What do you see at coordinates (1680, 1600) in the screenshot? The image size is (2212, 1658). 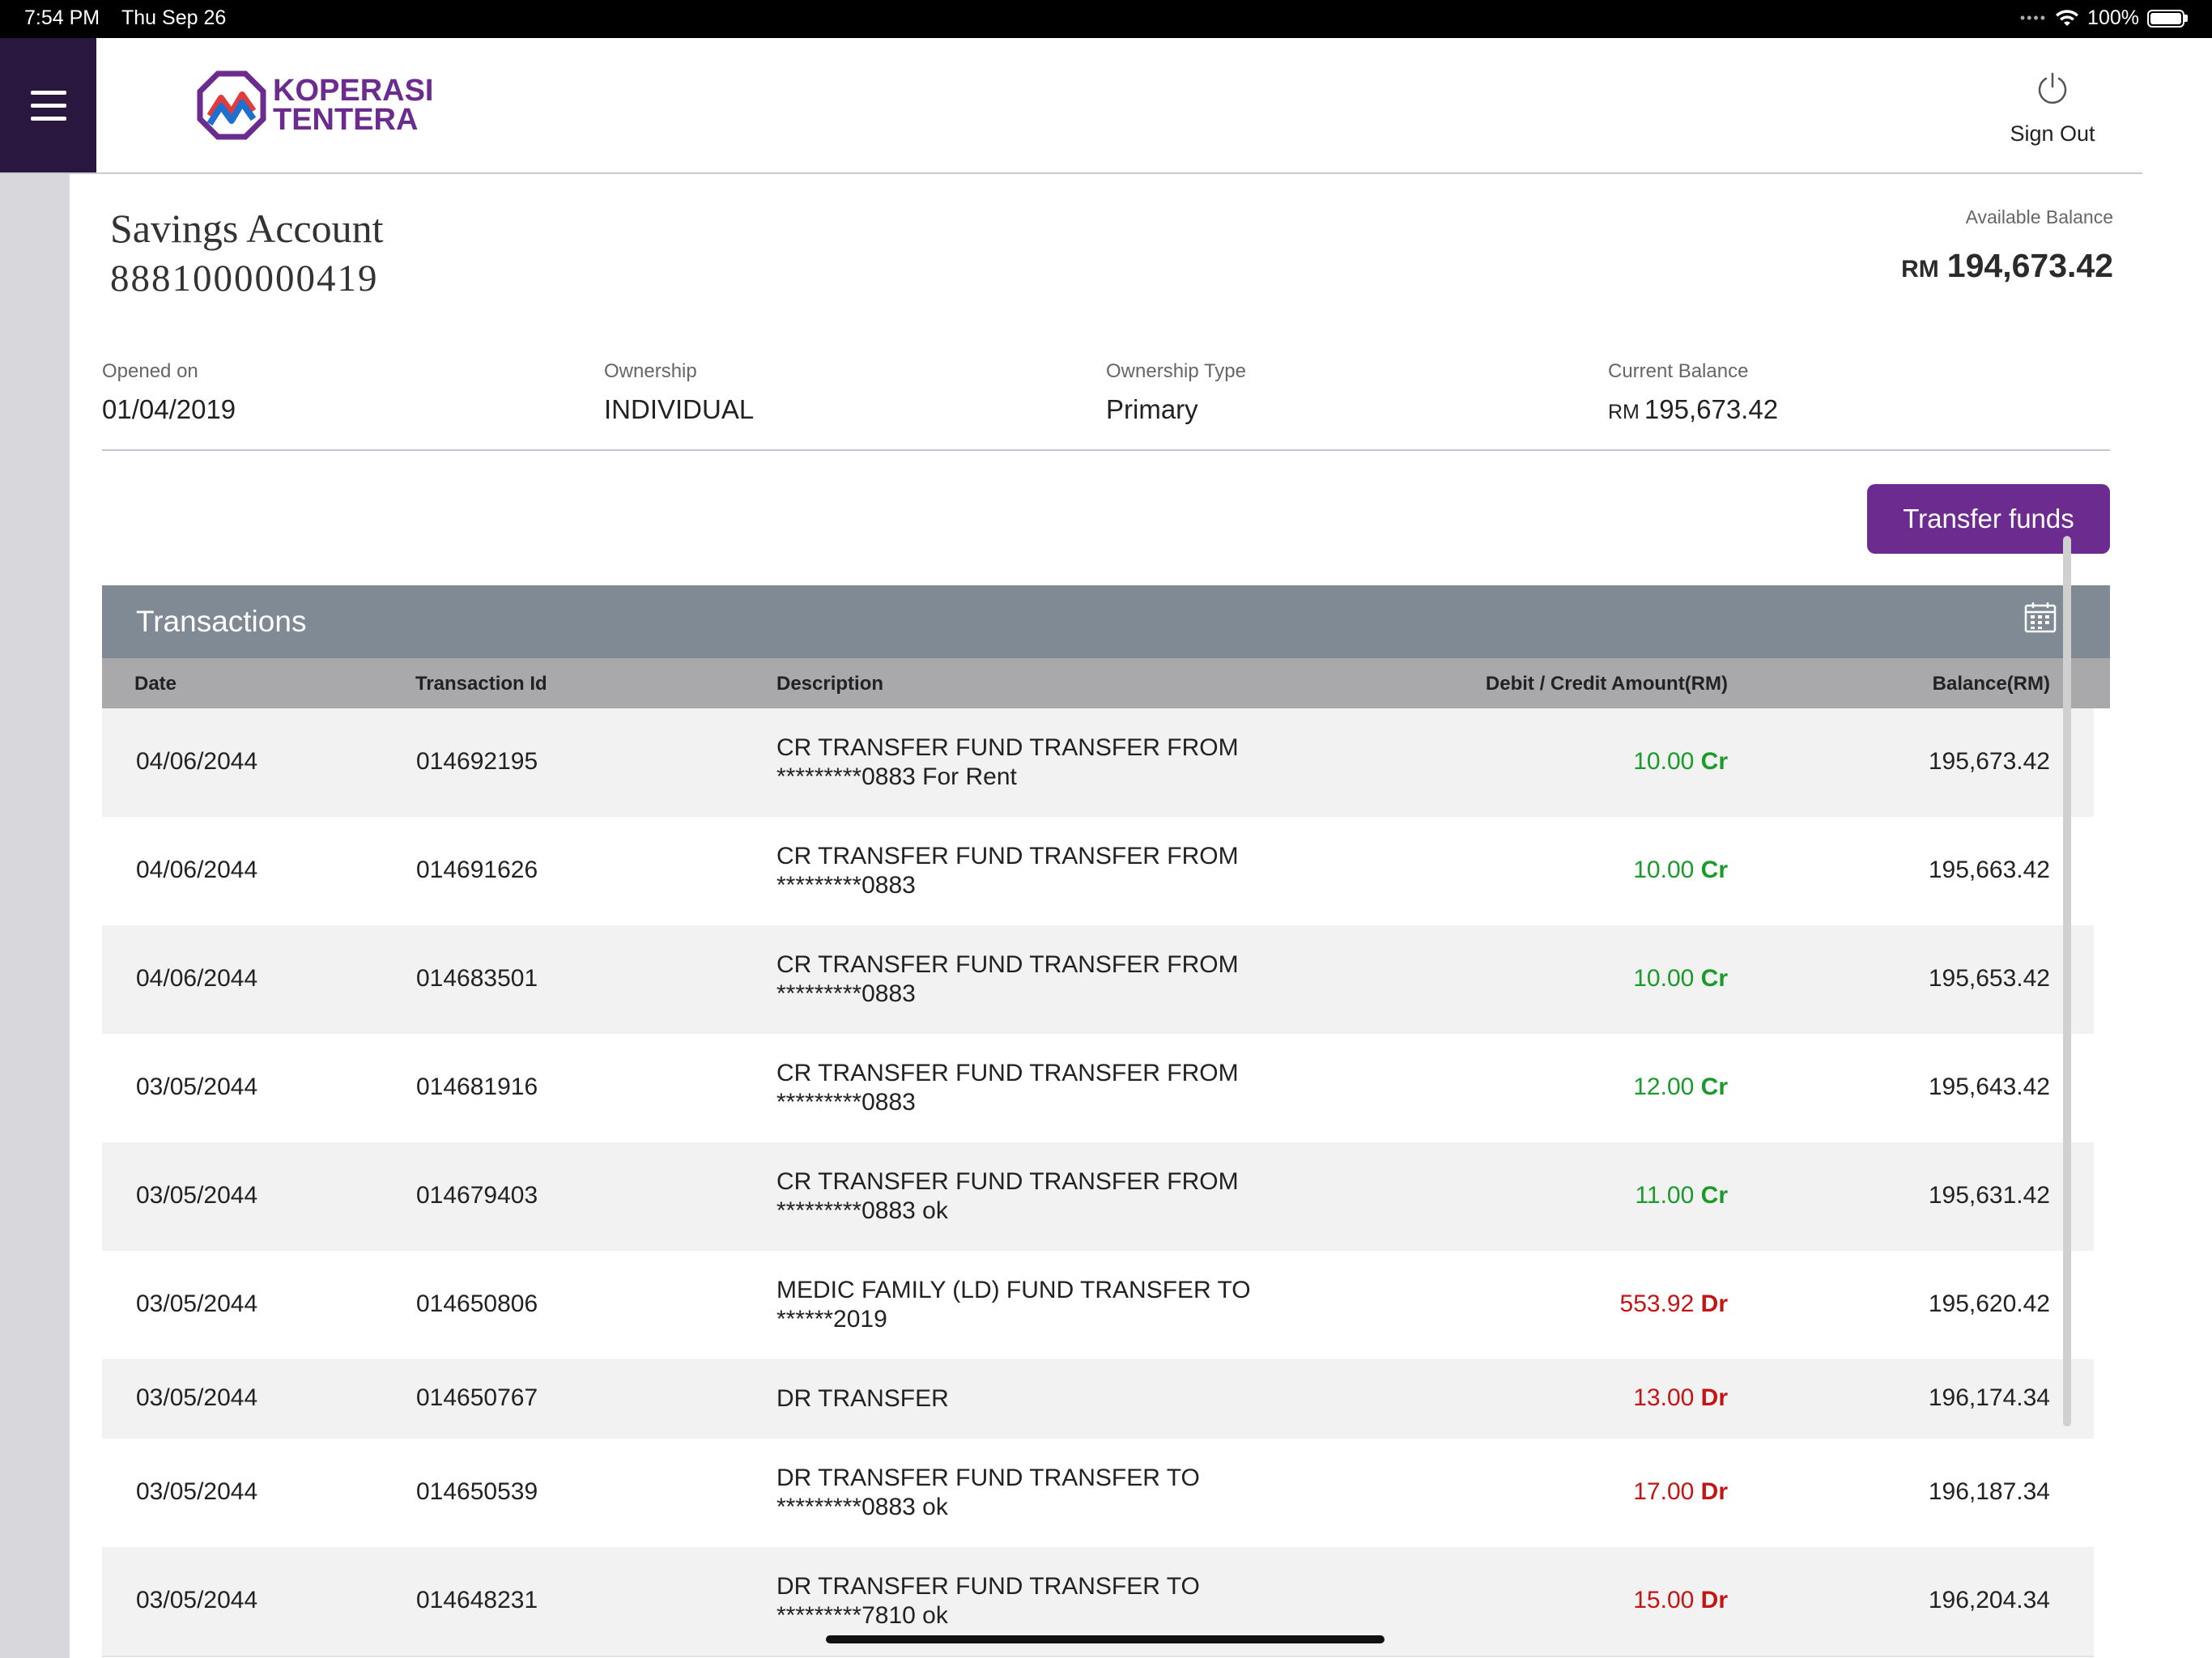 I see `row-amount: 15.00 Dr` at bounding box center [1680, 1600].